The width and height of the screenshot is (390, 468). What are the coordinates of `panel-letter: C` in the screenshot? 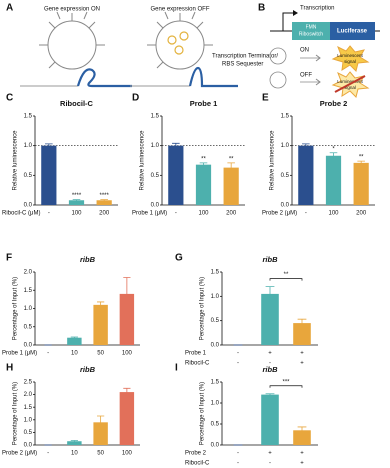 It's located at (9, 98).